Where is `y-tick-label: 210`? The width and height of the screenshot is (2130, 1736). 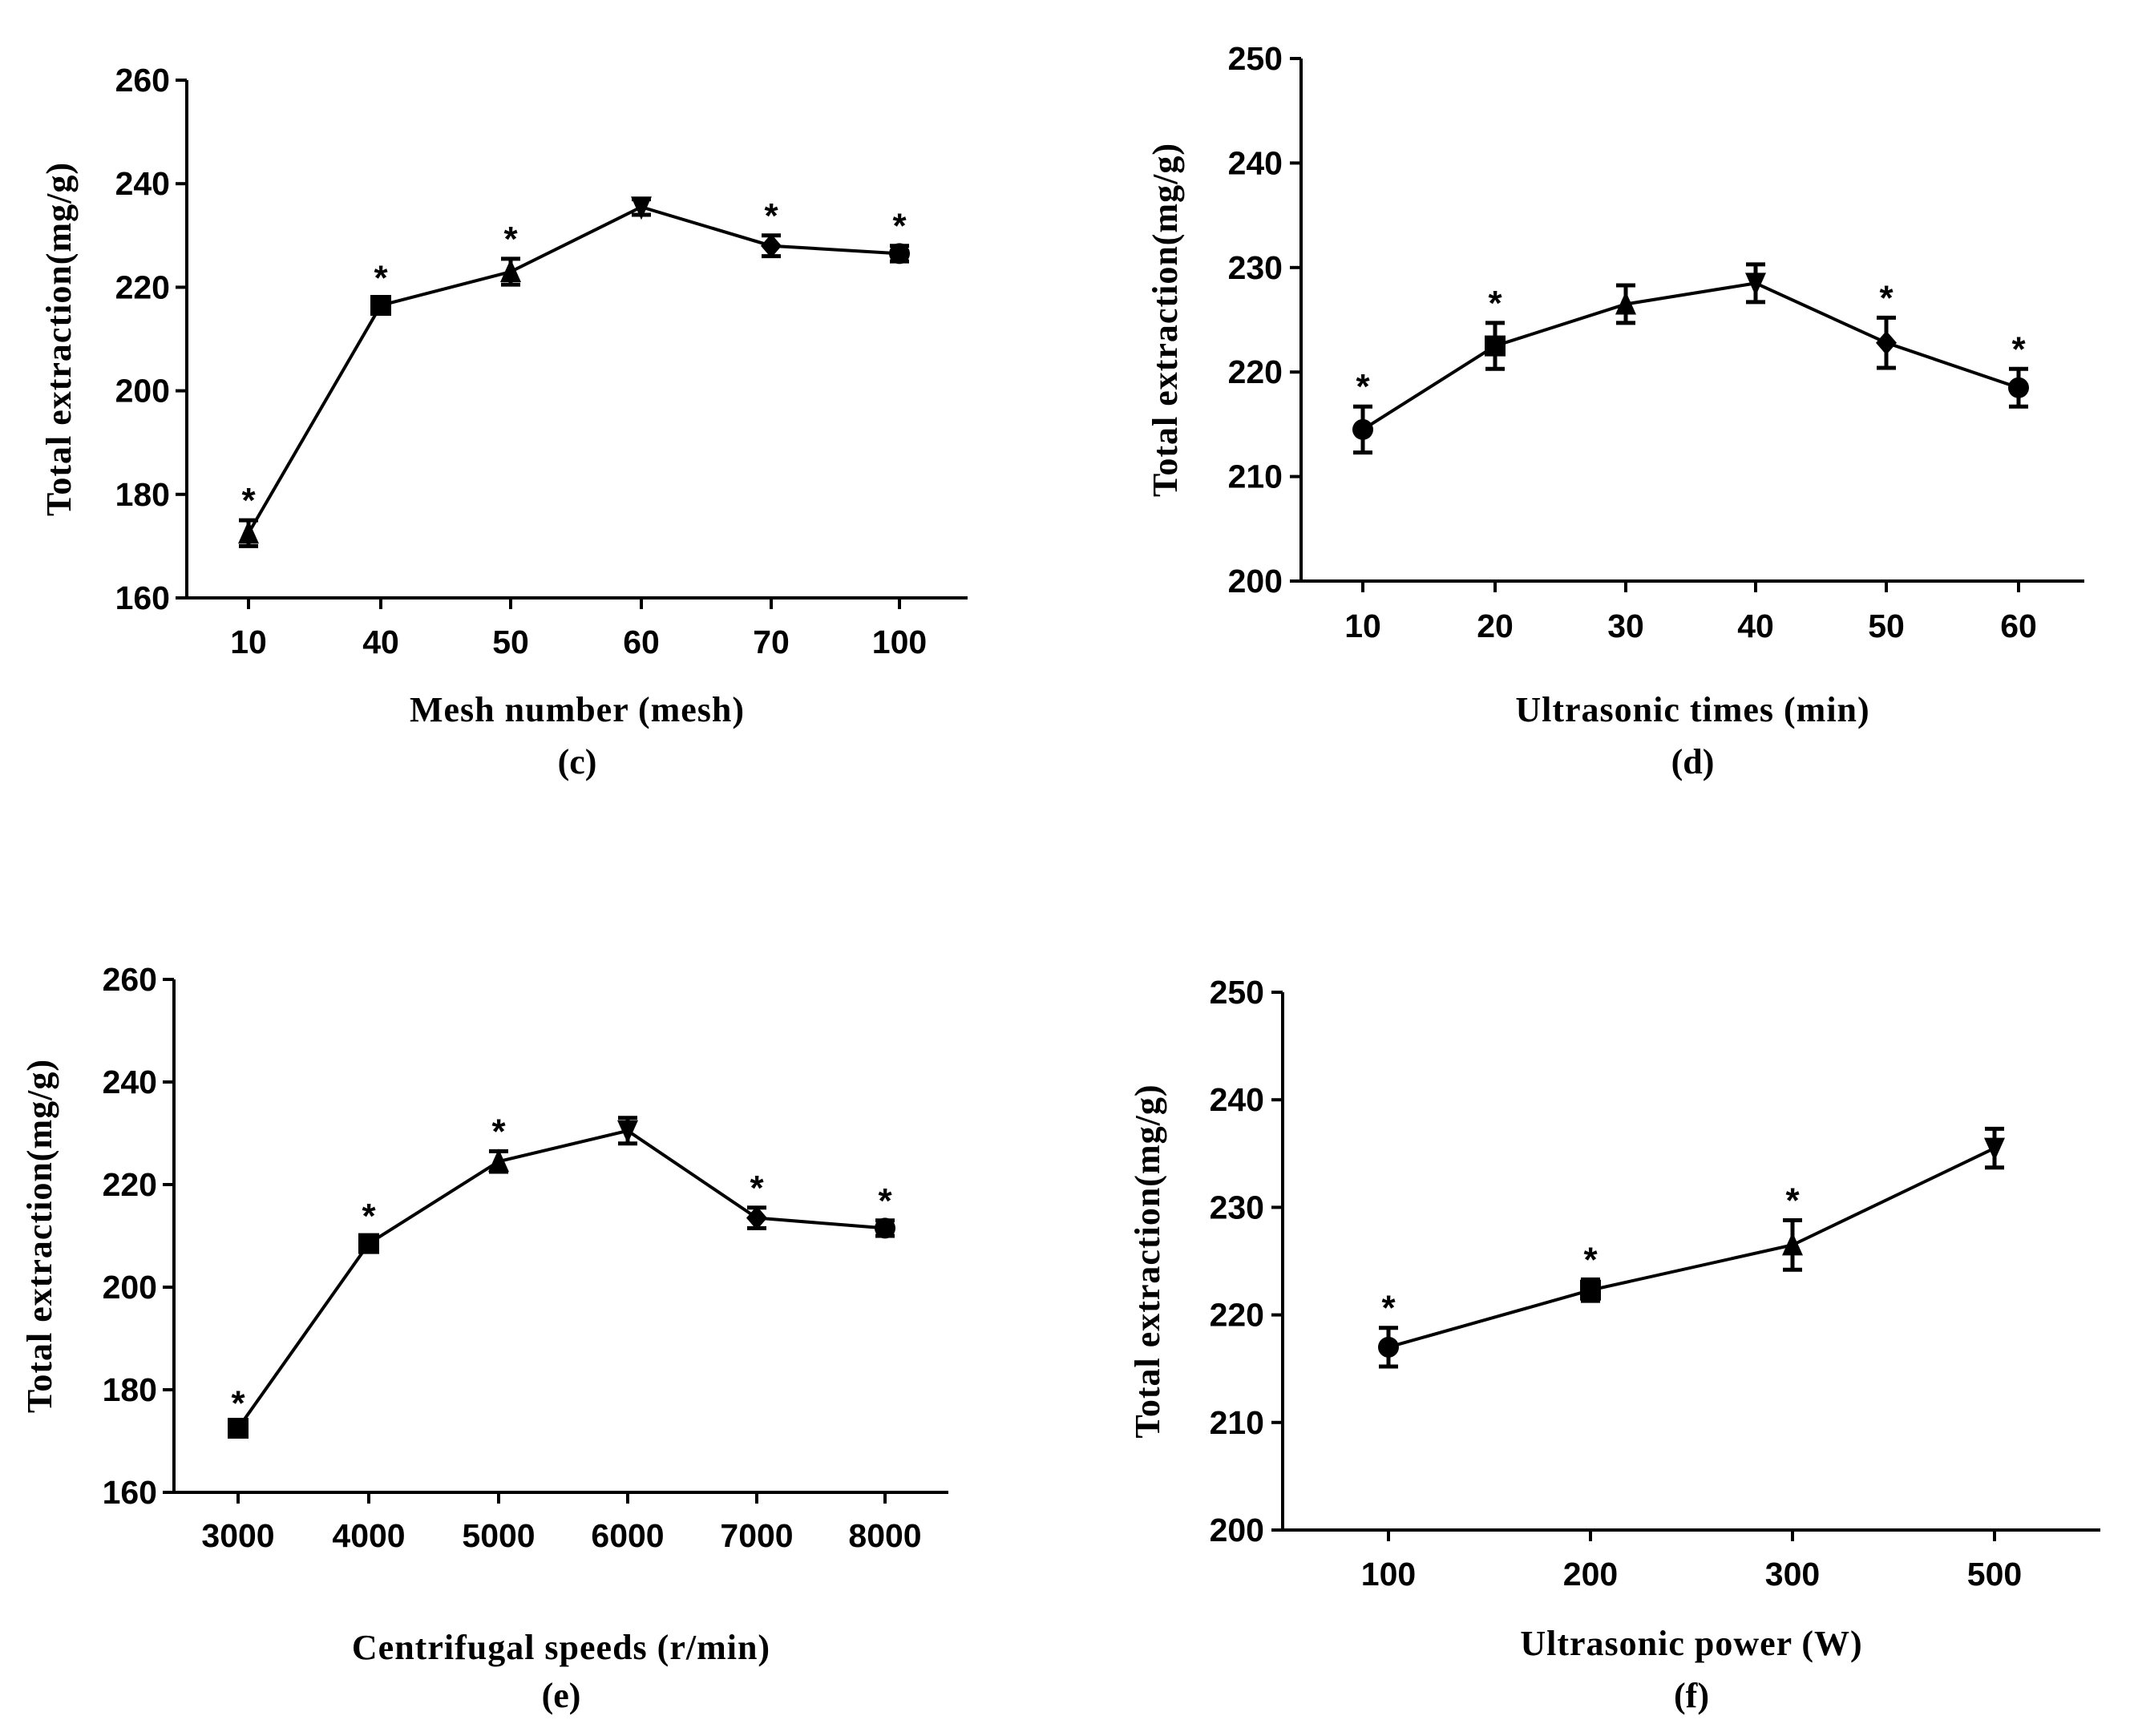 y-tick-label: 210 is located at coordinates (1237, 1422).